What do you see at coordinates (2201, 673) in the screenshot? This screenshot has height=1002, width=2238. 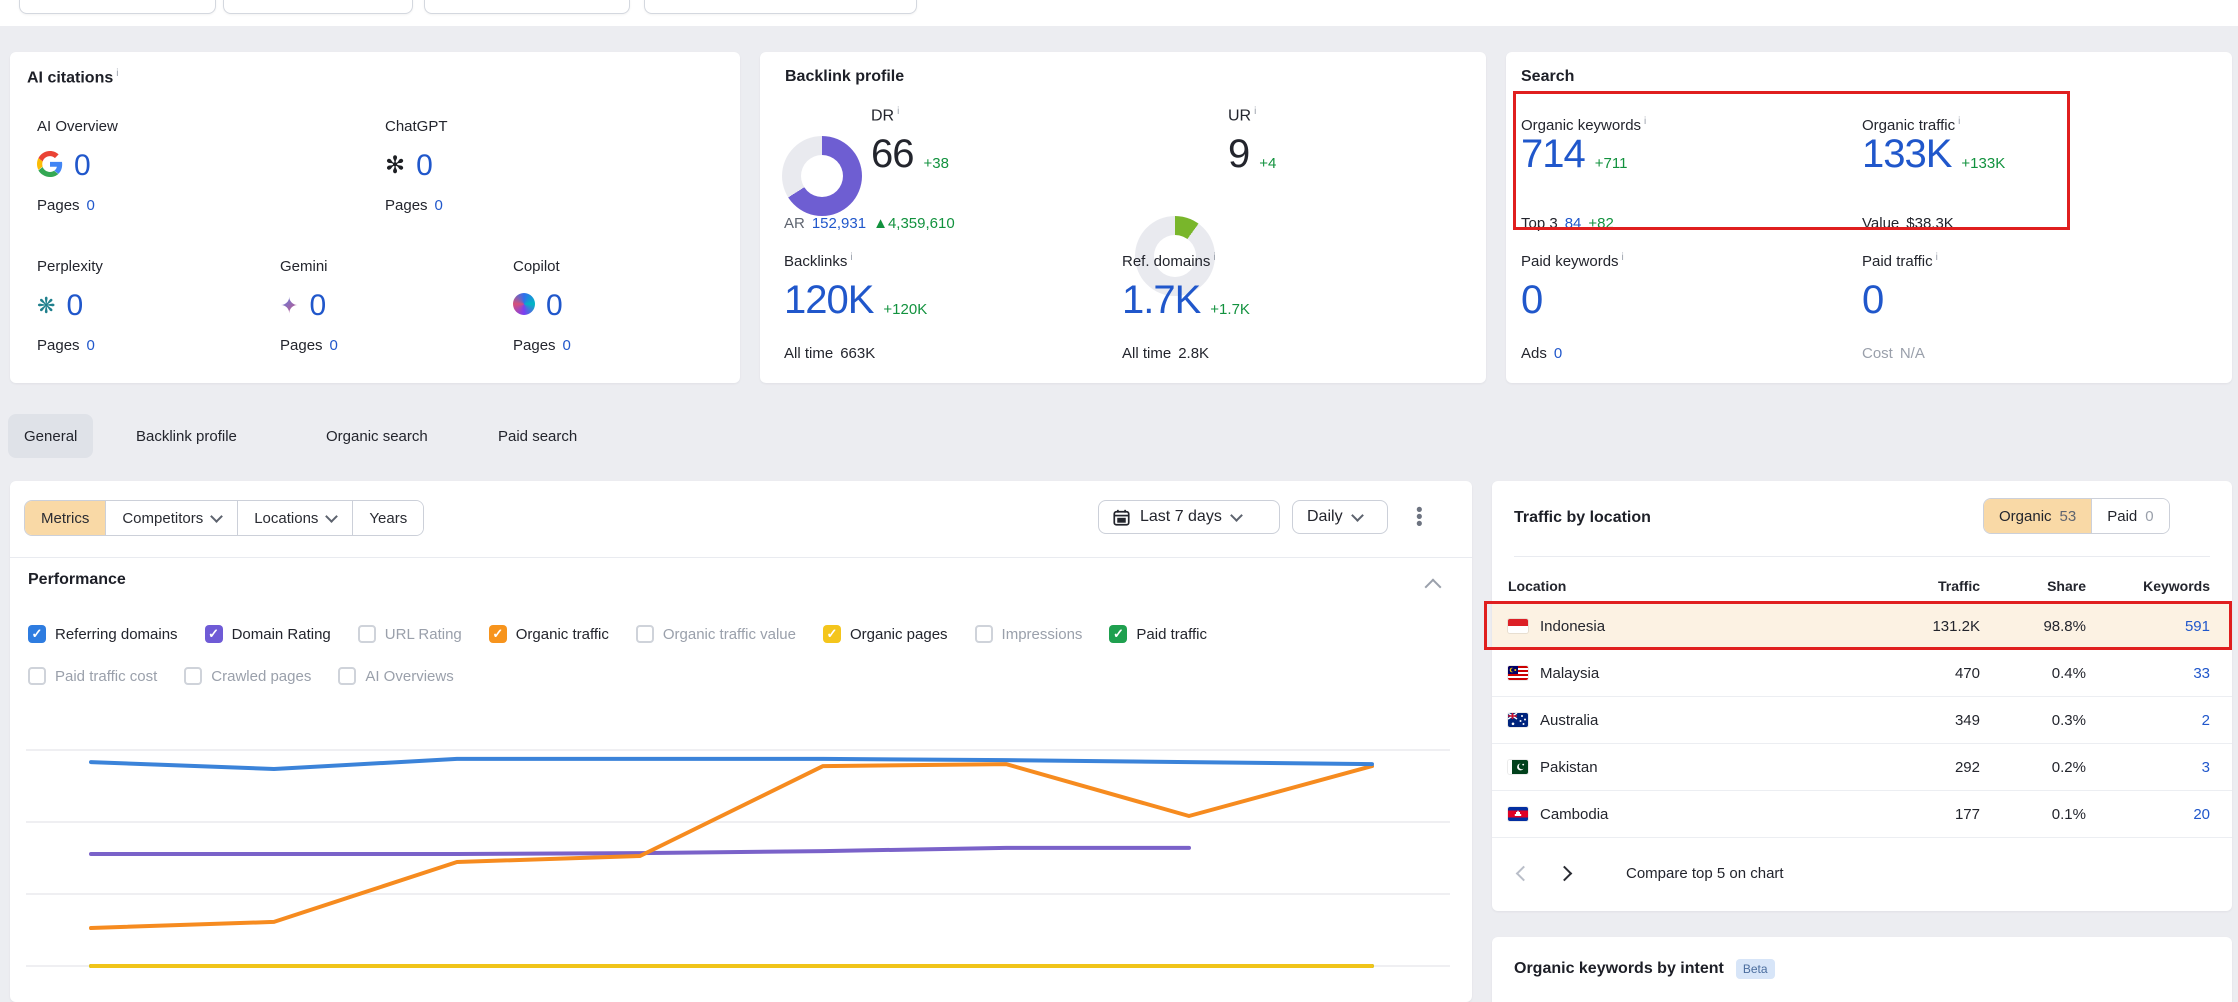 I see `location-keywords-link: 33` at bounding box center [2201, 673].